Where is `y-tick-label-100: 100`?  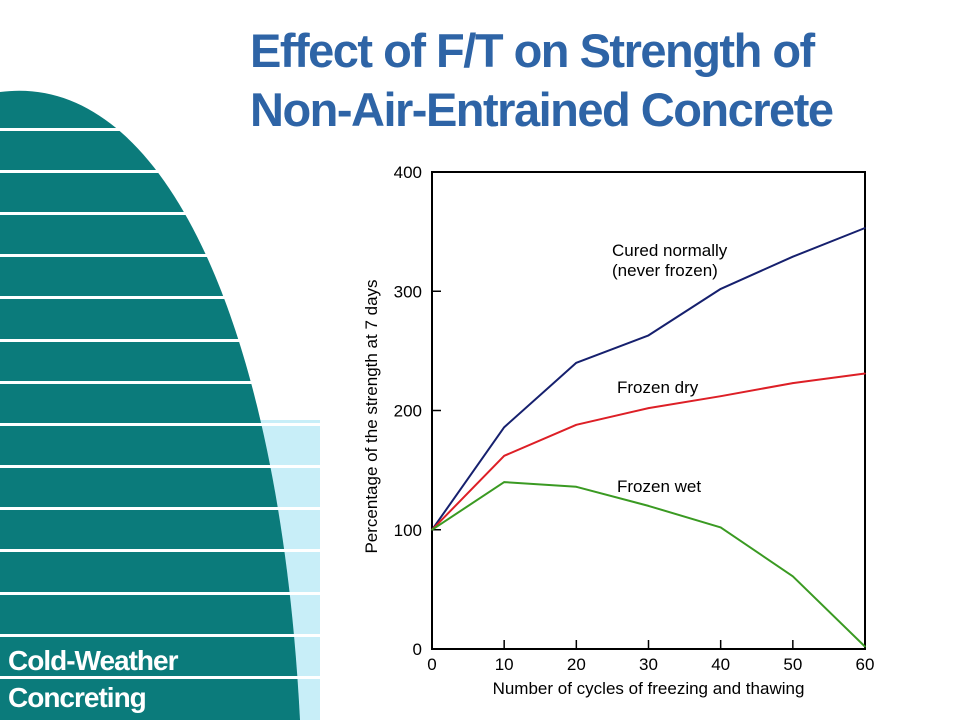 y-tick-label-100: 100 is located at coordinates (408, 530).